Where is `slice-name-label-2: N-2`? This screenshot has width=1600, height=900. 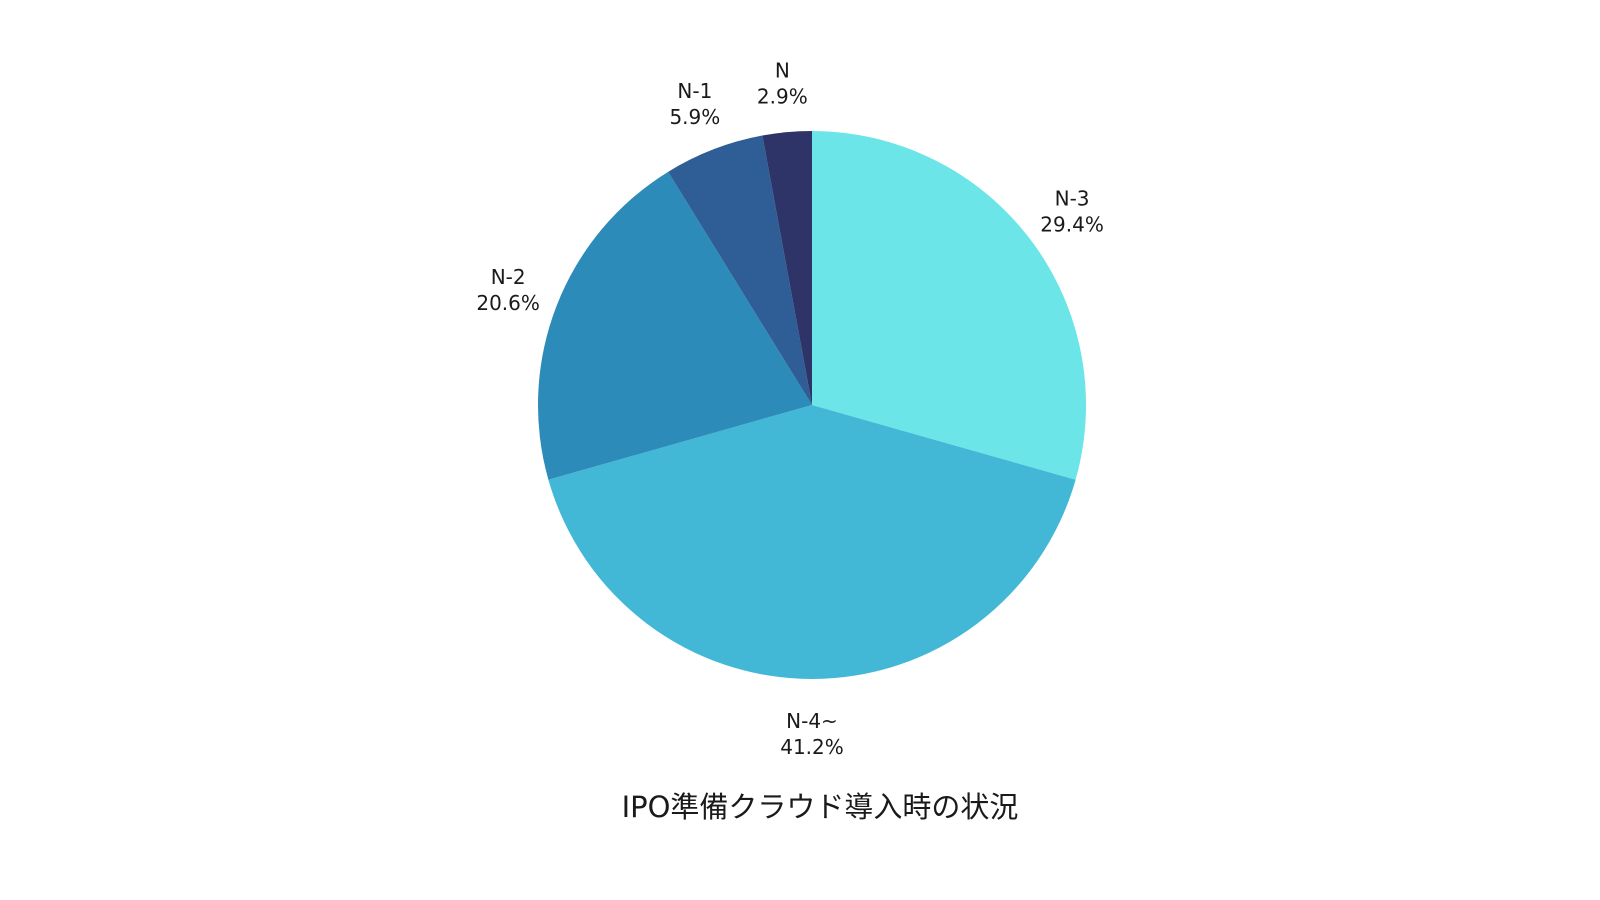
slice-name-label-2: N-2 is located at coordinates (508, 277).